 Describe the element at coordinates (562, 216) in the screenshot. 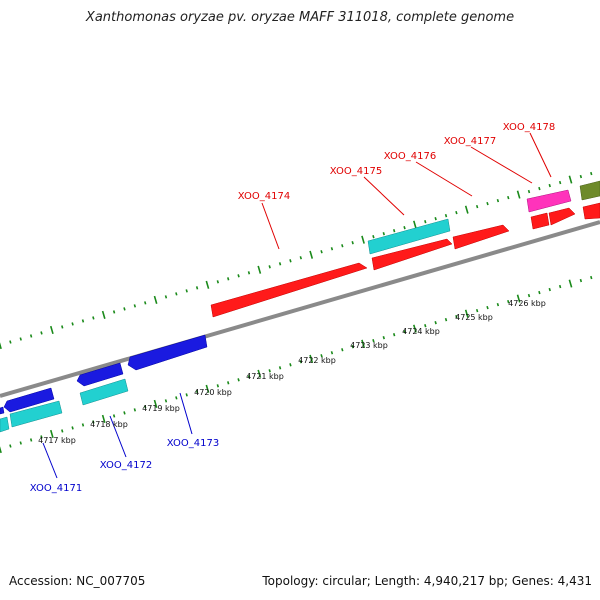

I see `gene-arrow-xoo-4178b` at that location.